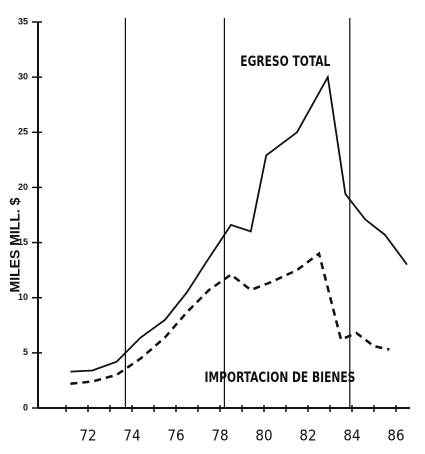  I want to click on y-tick-label: 30, so click(23, 77).